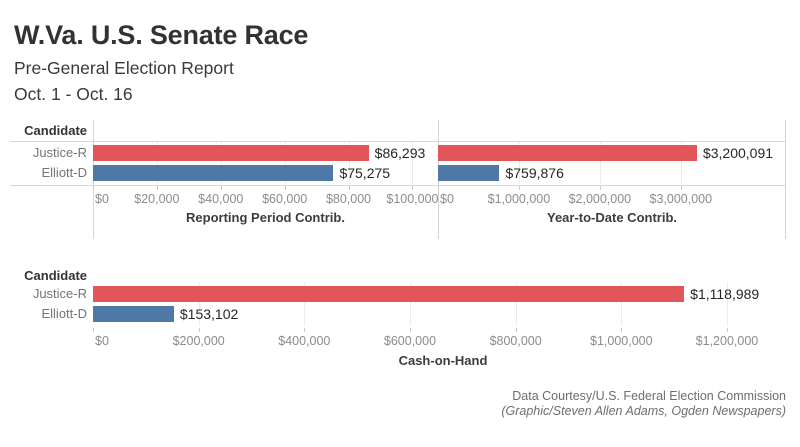  Describe the element at coordinates (198, 341) in the screenshot. I see `axis-tick-label: $200,000` at that location.